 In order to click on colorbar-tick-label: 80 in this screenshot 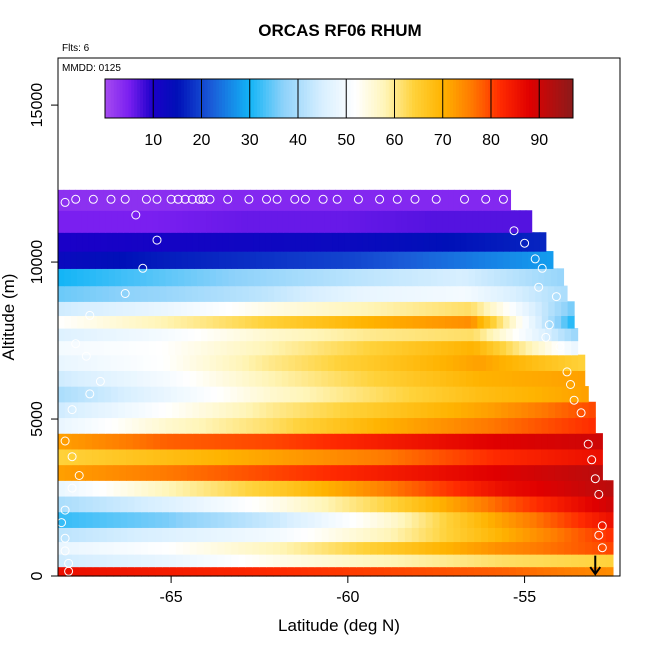, I will do `click(491, 140)`.